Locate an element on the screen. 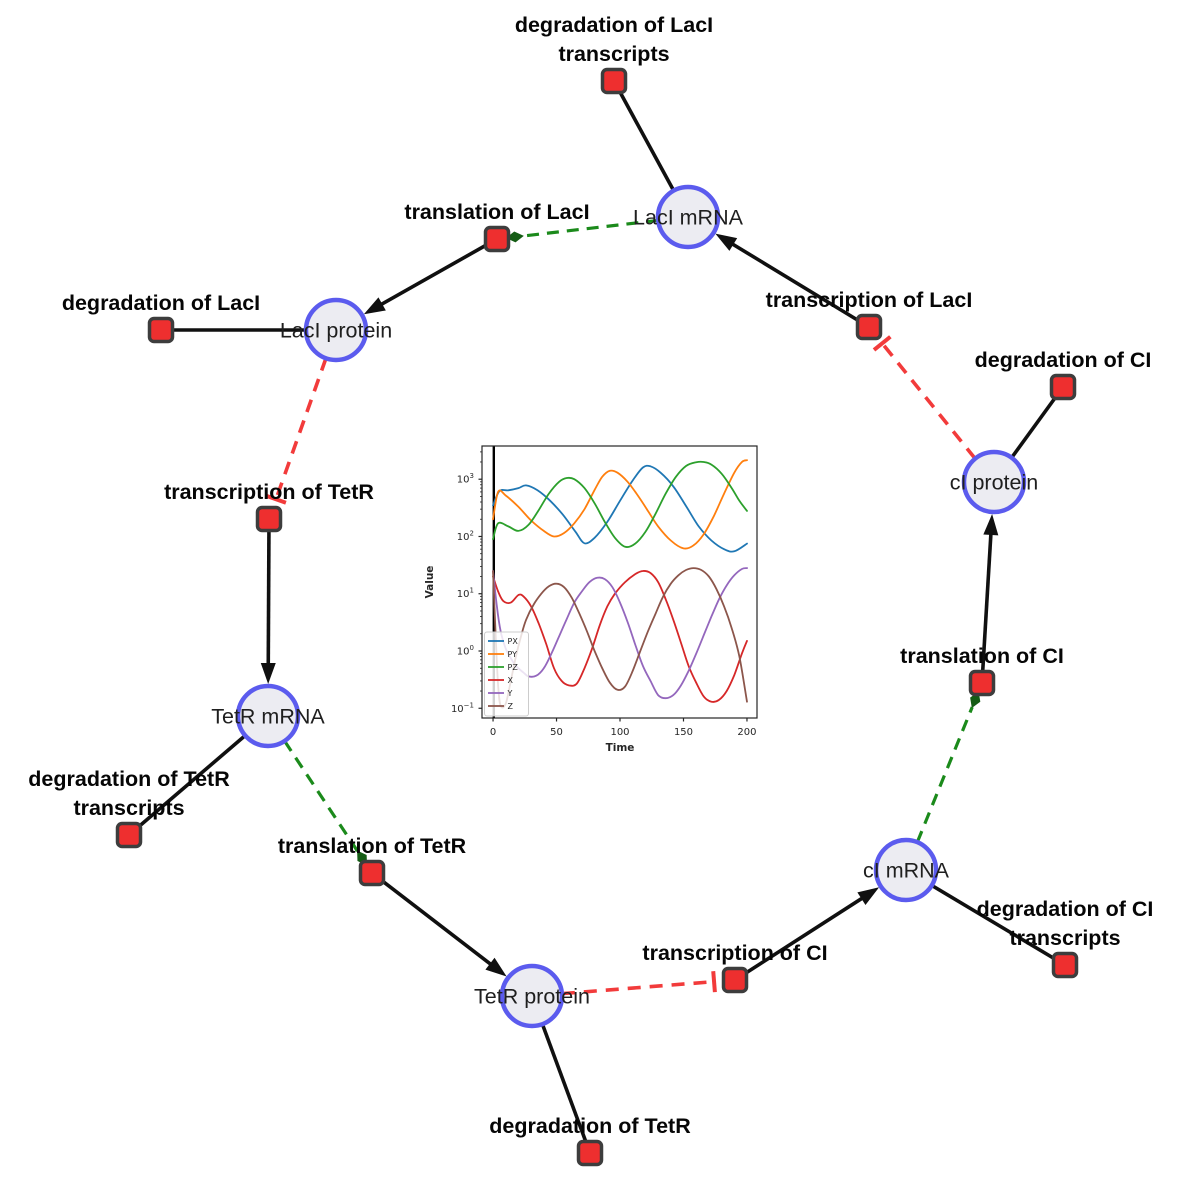  reaction-node-deg-laci is located at coordinates (161, 330).